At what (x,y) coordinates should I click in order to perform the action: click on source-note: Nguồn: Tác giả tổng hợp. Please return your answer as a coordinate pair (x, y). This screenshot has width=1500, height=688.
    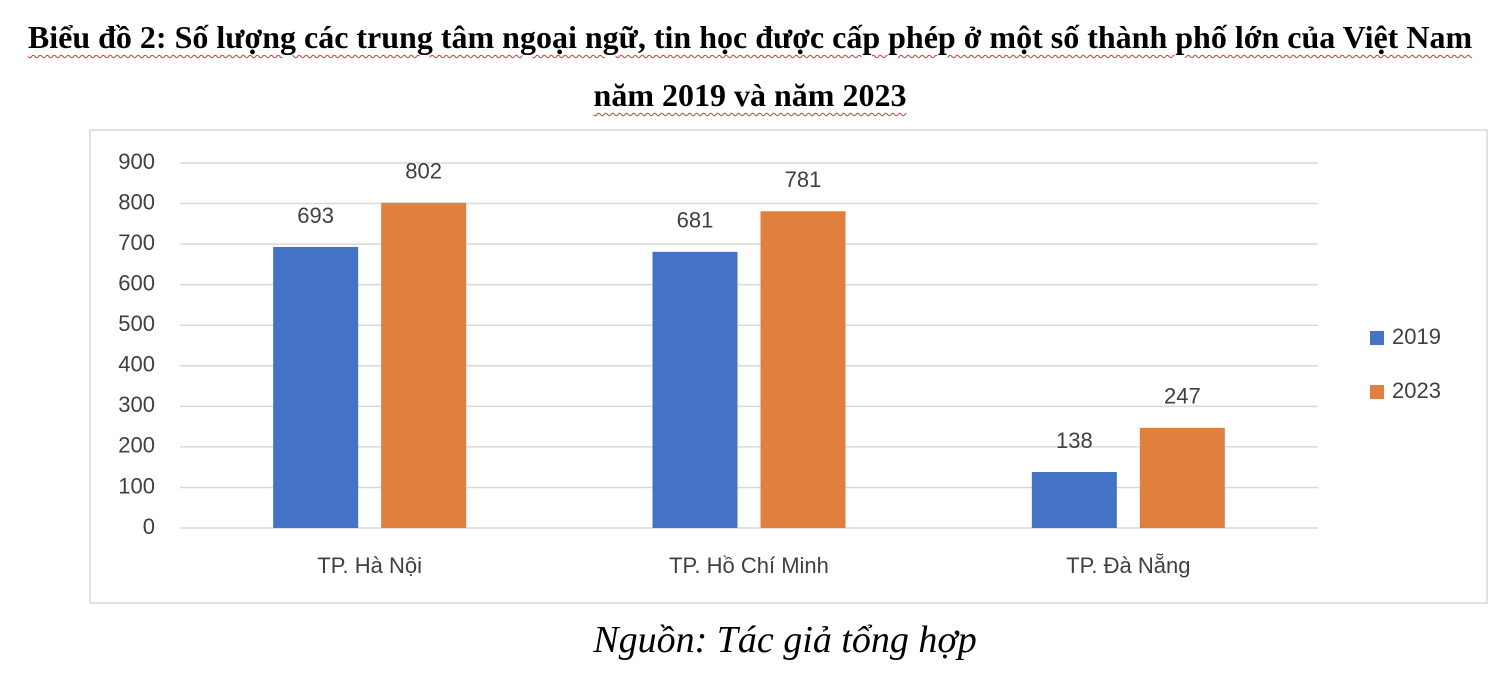
    Looking at the image, I should click on (785, 640).